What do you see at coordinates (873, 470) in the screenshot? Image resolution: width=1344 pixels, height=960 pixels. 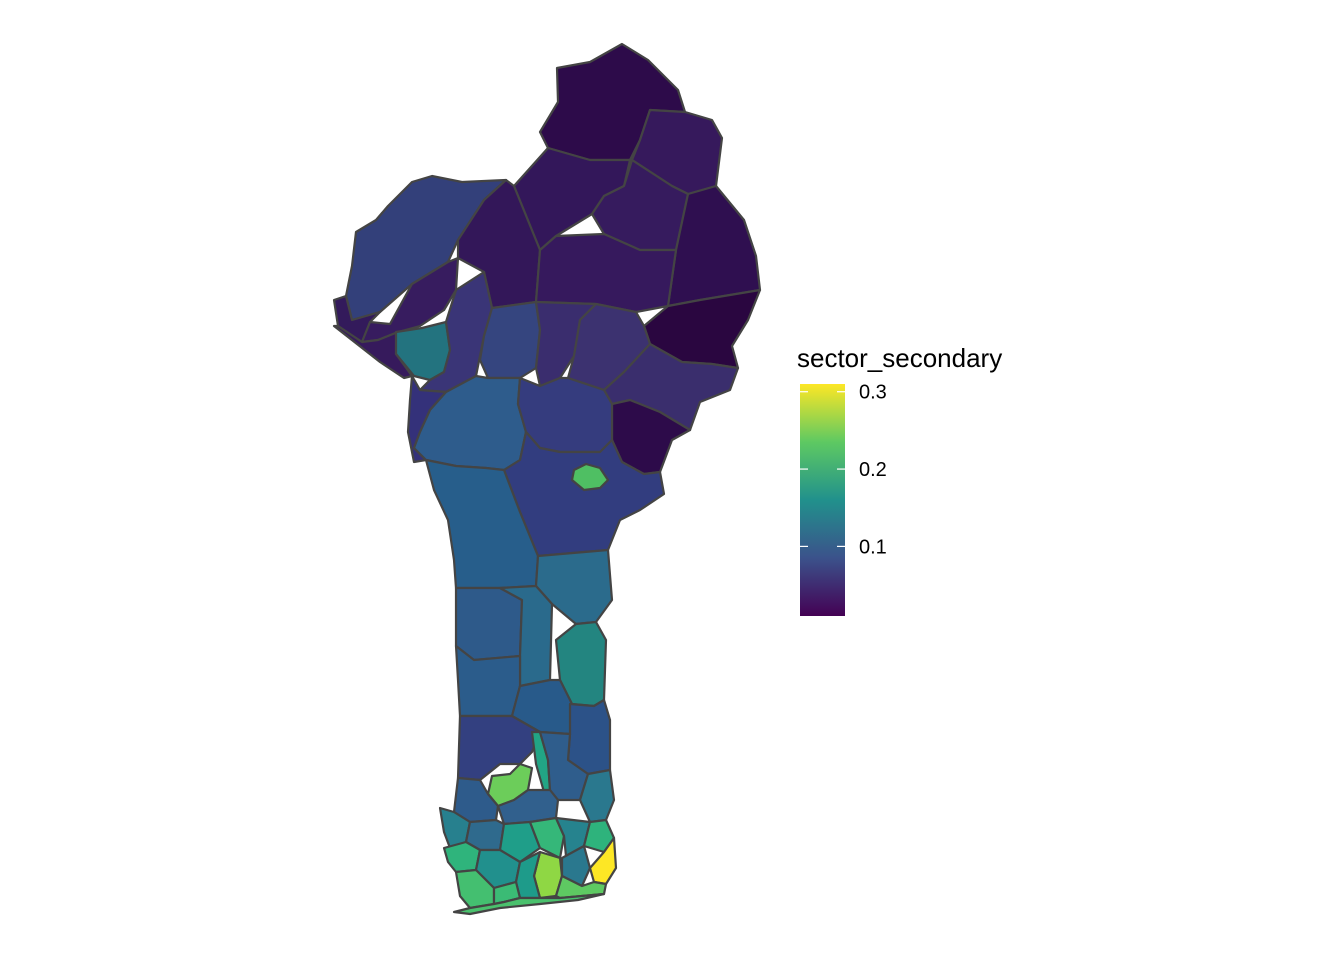 I see `legend-tick-label: 0.2` at bounding box center [873, 470].